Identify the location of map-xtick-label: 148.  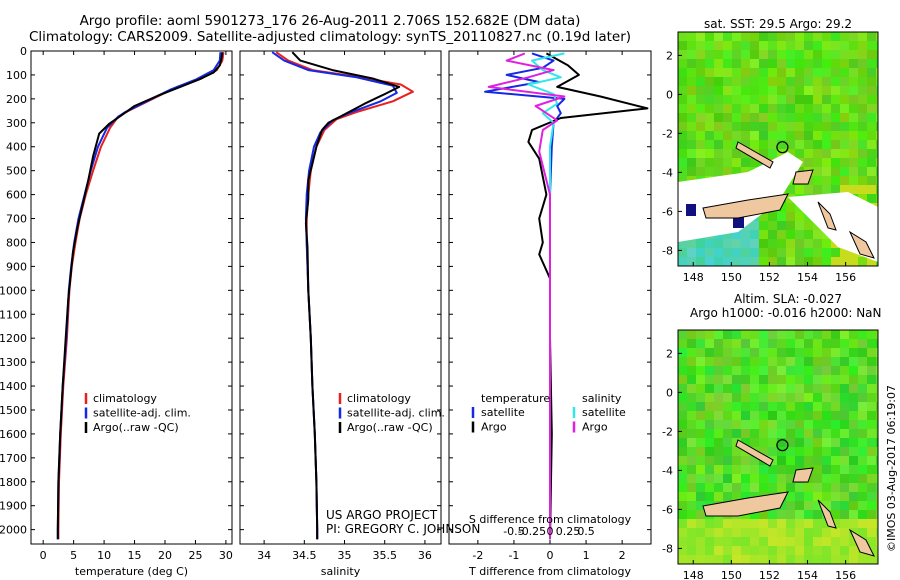
(693, 574).